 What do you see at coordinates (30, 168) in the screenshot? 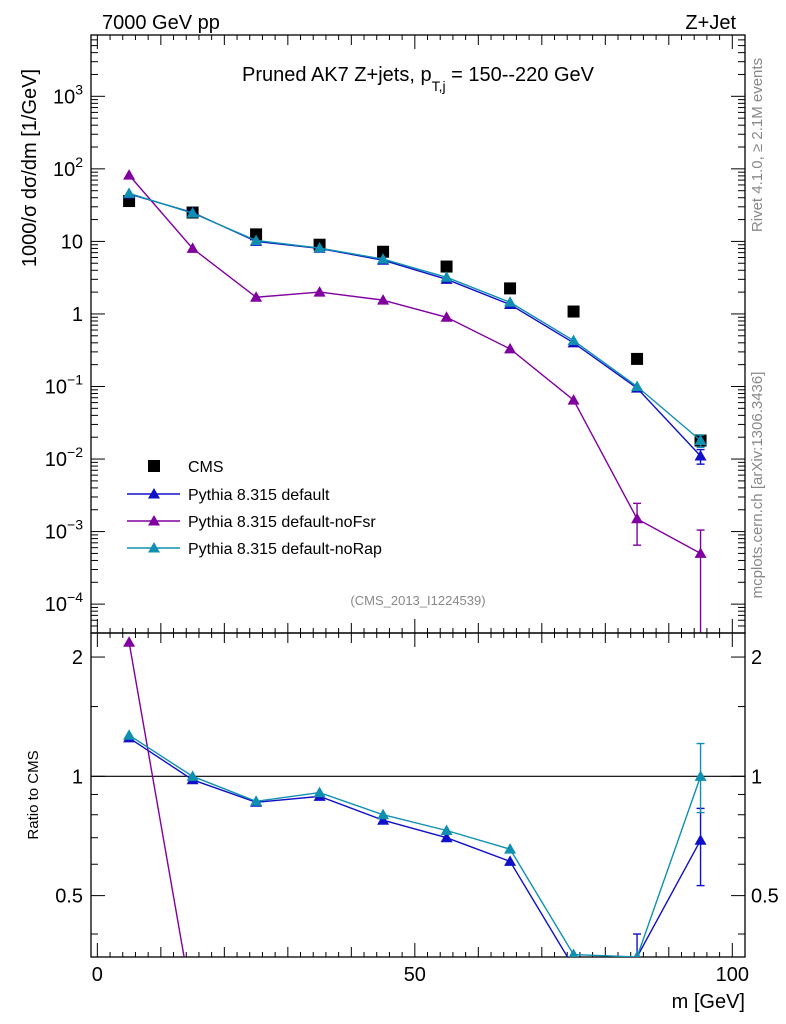
I see `main-y-axis-title: 1000/σ dσ/dm [1/GeV]` at bounding box center [30, 168].